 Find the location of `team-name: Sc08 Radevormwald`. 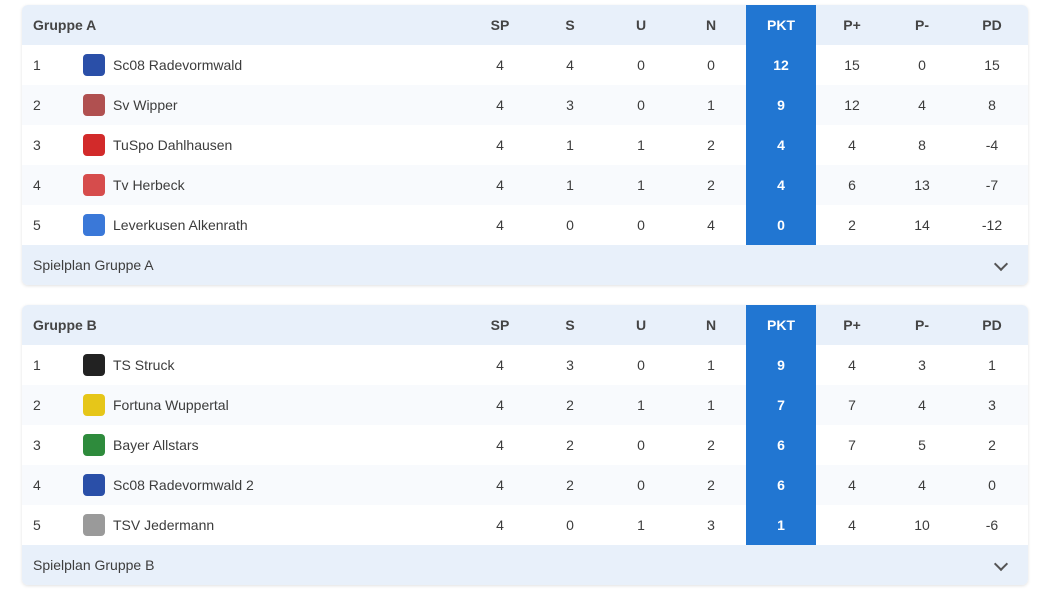

team-name: Sc08 Radevormwald is located at coordinates (178, 65).